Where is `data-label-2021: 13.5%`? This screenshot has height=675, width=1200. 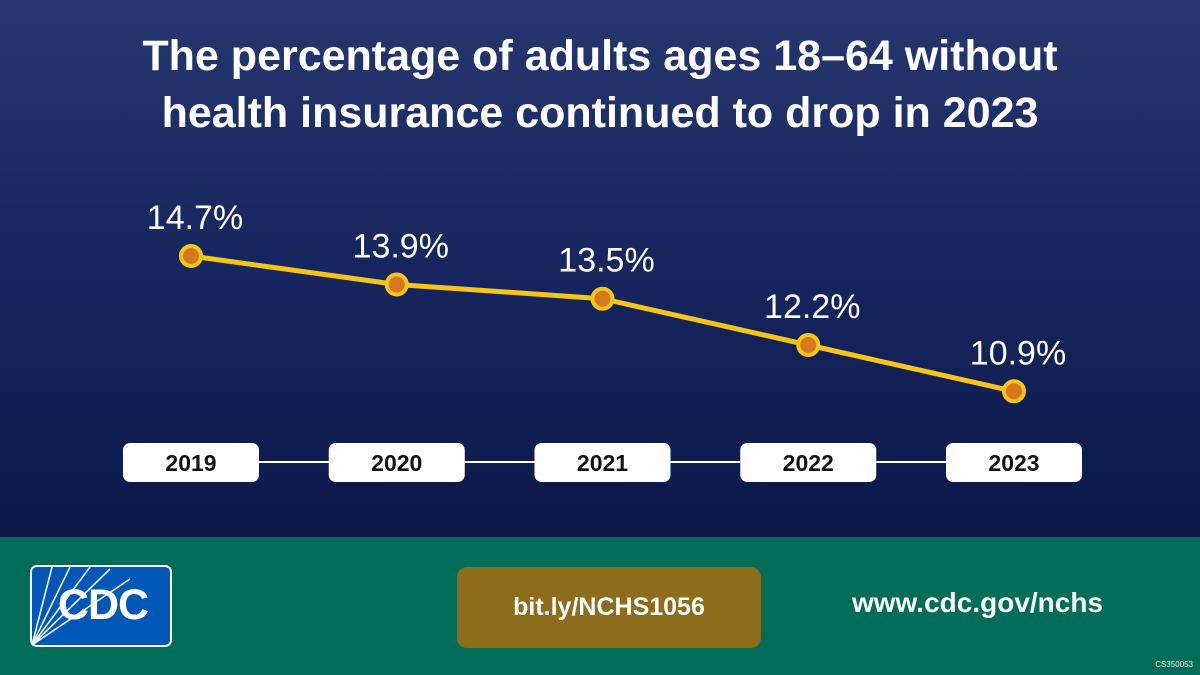 data-label-2021: 13.5% is located at coordinates (606, 261).